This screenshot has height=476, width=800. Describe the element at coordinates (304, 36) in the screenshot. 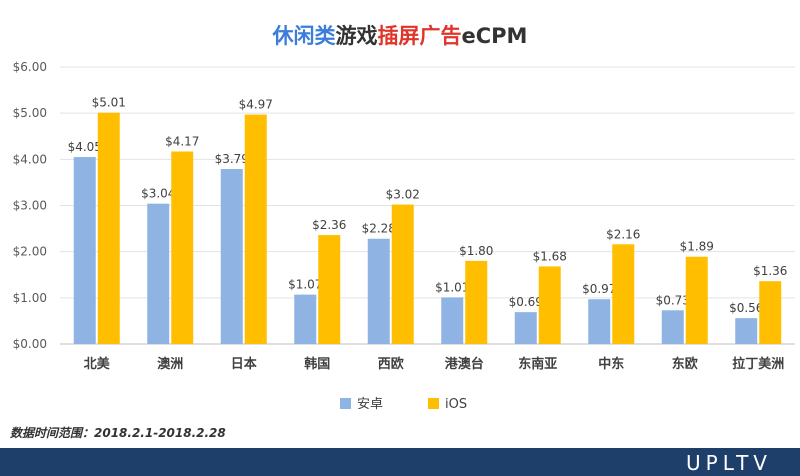

I see `title-part-1: 休闲类` at that location.